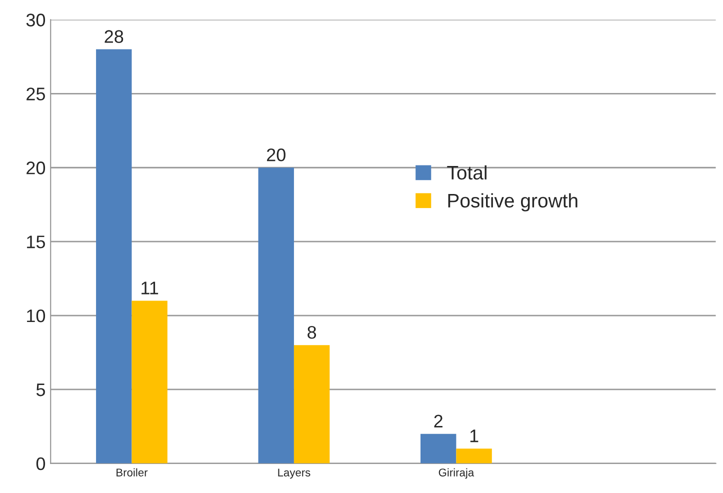 Image resolution: width=723 pixels, height=493 pixels. I want to click on data-label: 20, so click(276, 155).